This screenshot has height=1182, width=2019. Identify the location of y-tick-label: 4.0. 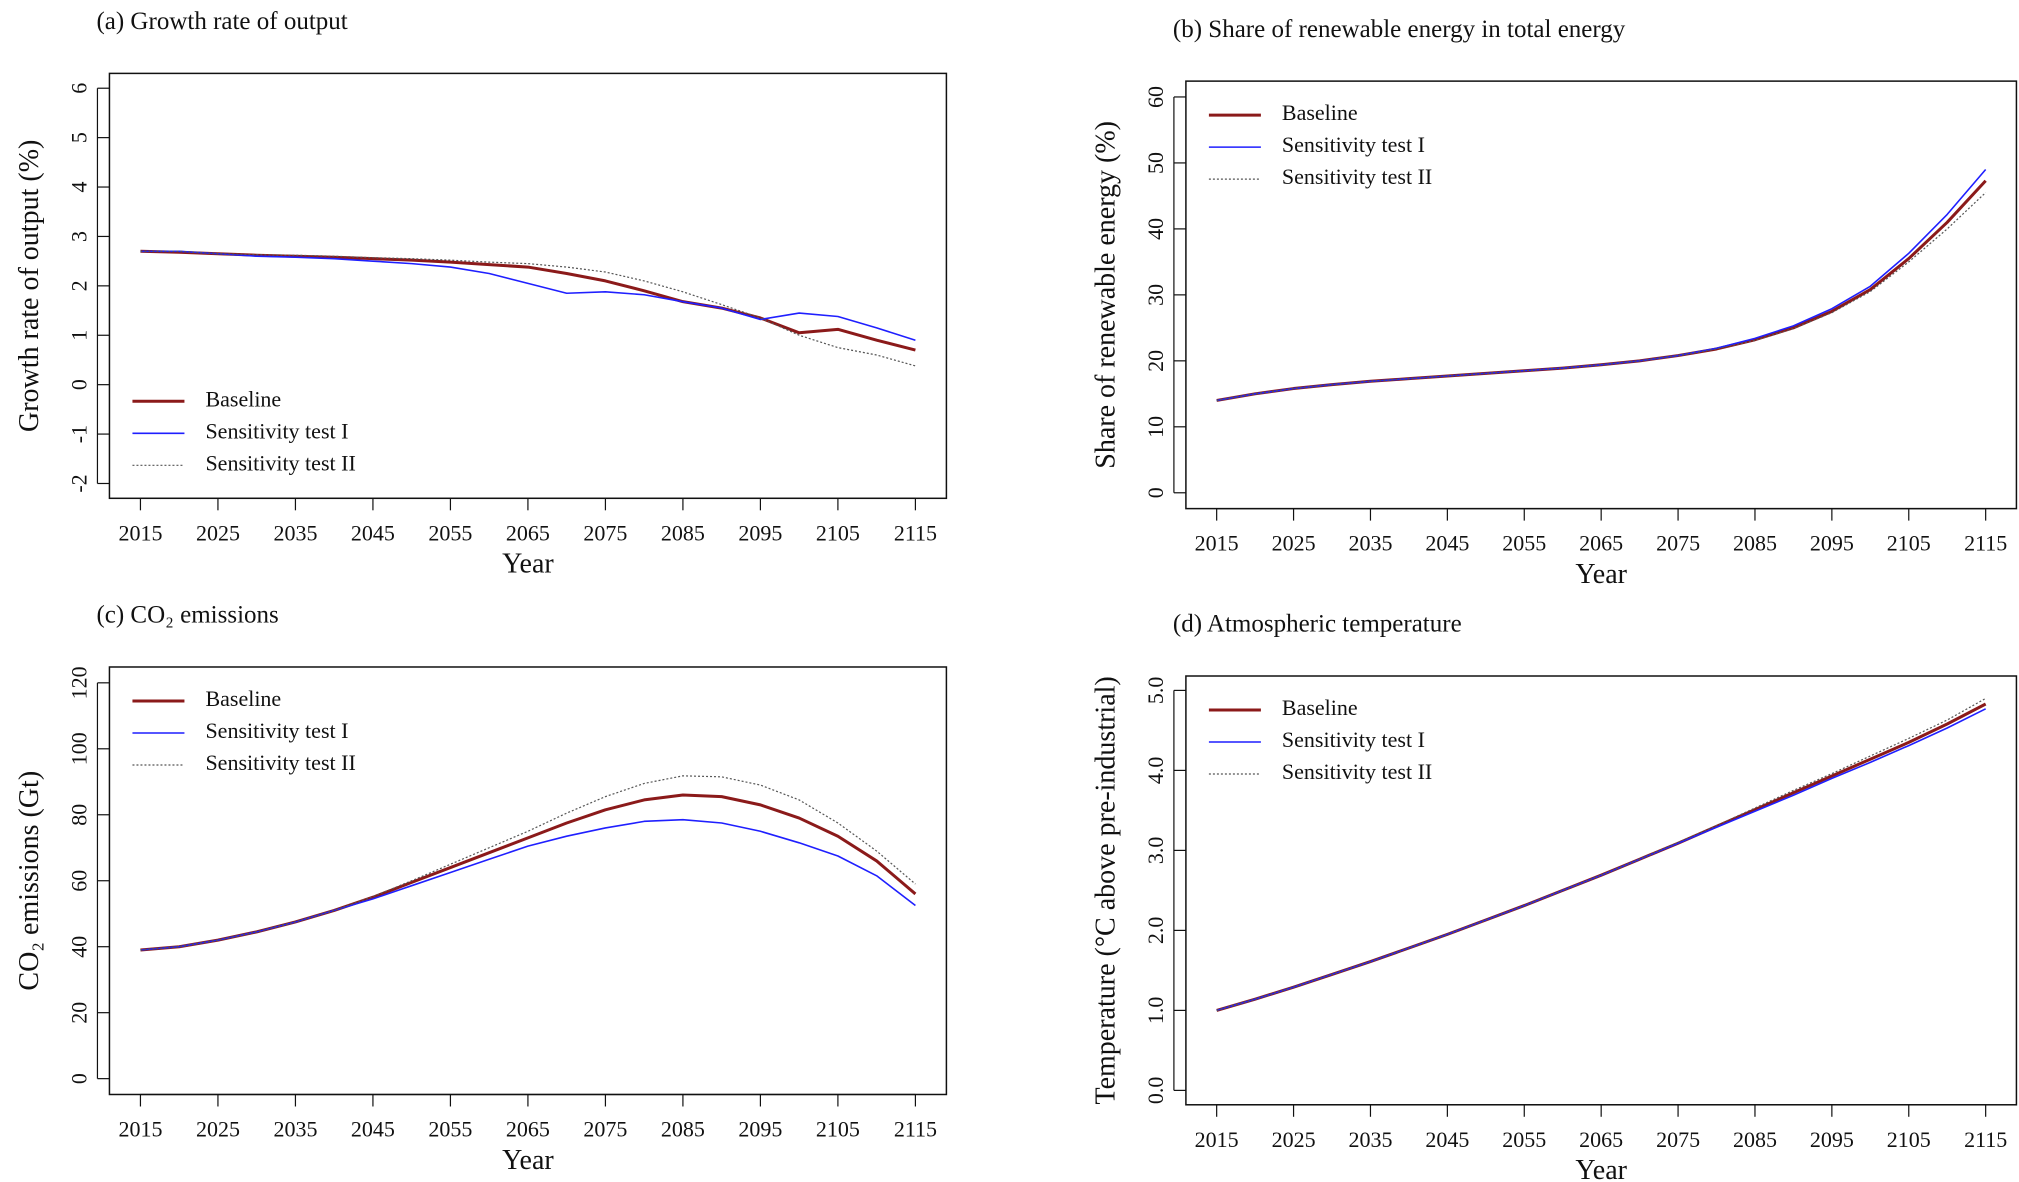
(1155, 771).